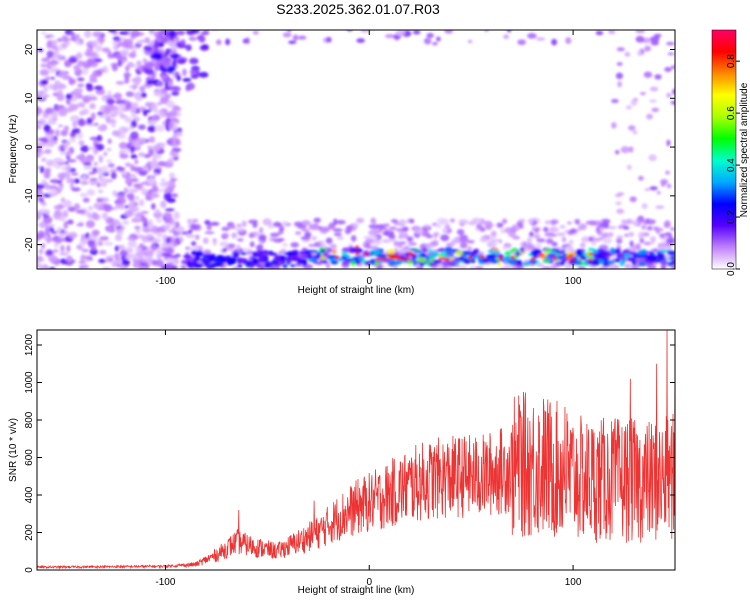  Describe the element at coordinates (733, 165) in the screenshot. I see `colorbar-ticks: 0.0 0.2 0.4 0.6 0.8` at that location.